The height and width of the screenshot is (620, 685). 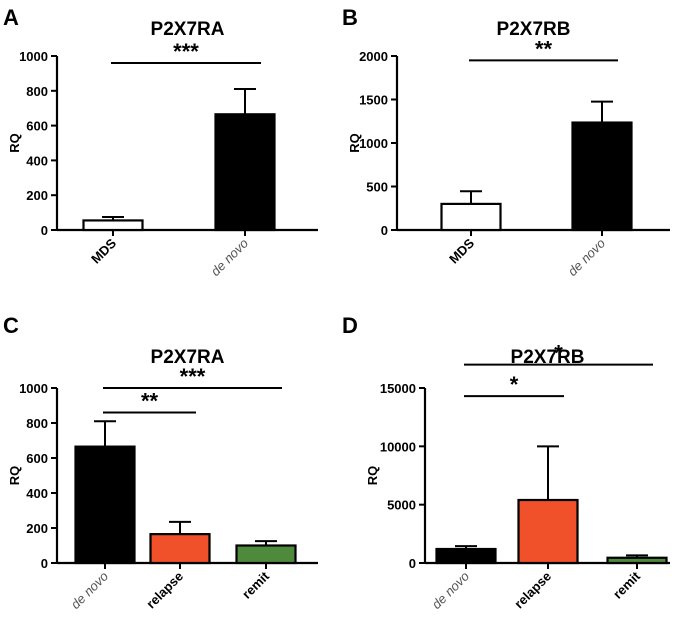 What do you see at coordinates (373, 100) in the screenshot?
I see `y-tick-label: 1500` at bounding box center [373, 100].